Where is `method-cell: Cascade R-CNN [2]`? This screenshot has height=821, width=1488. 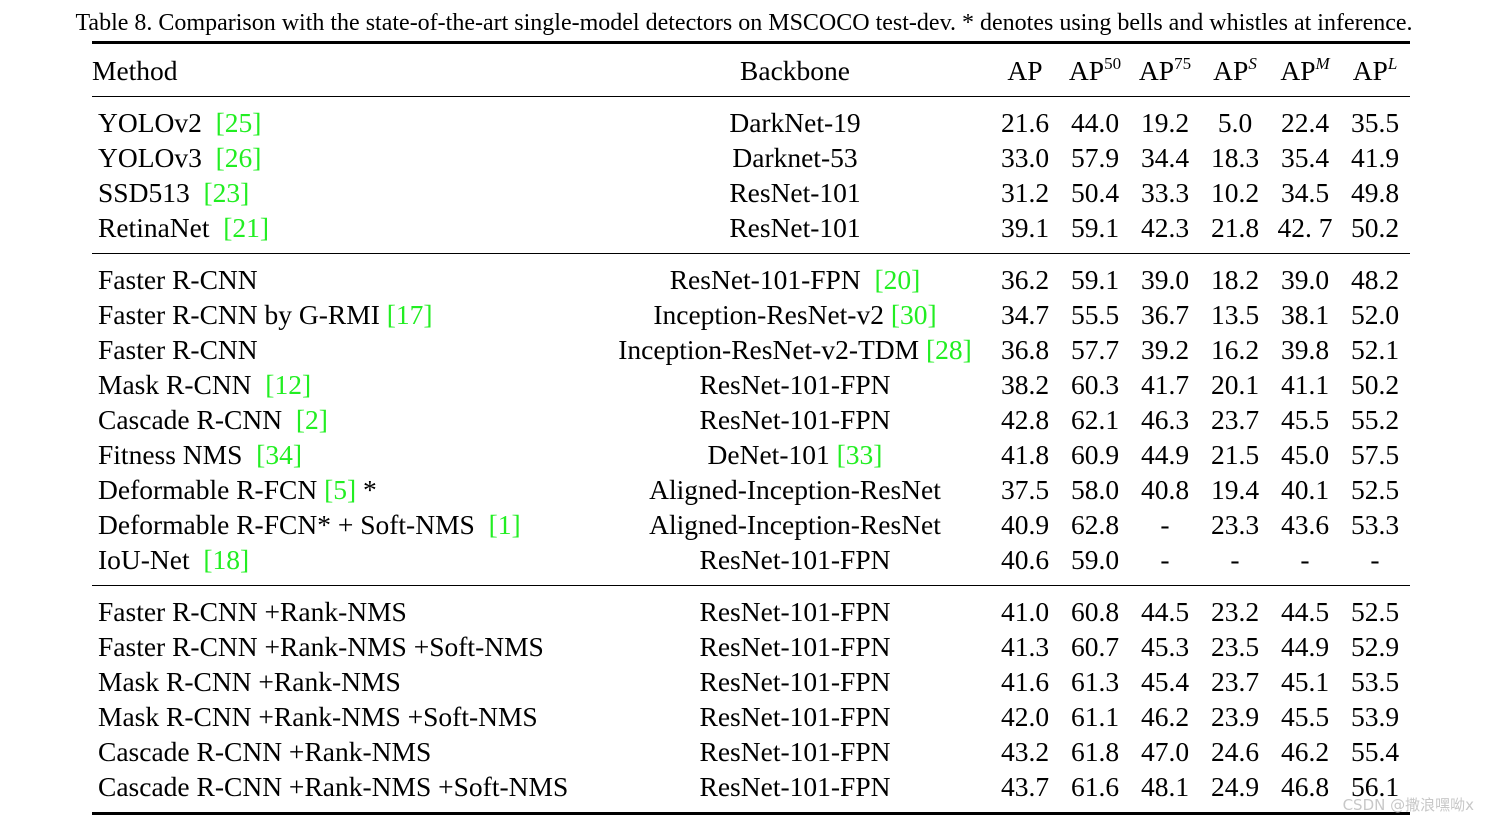 method-cell: Cascade R-CNN [2] is located at coordinates (346, 419).